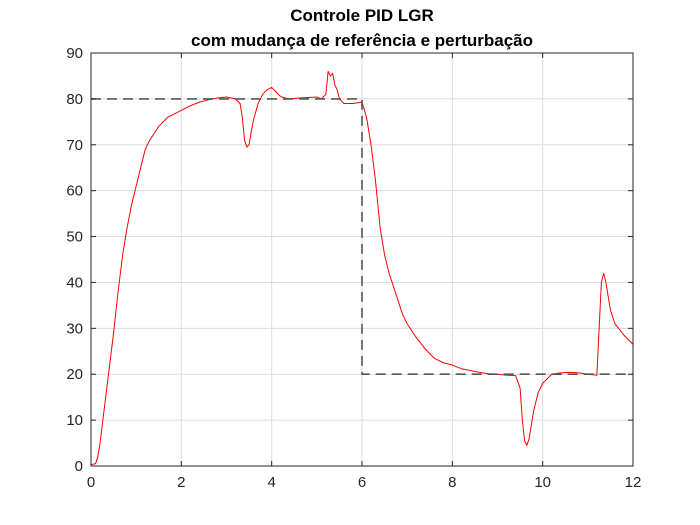 The width and height of the screenshot is (700, 525). I want to click on y-tick-label: 10, so click(74, 420).